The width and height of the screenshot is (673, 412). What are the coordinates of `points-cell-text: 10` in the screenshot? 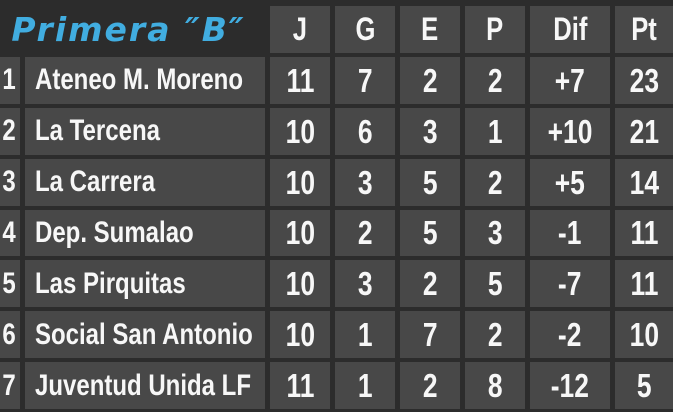 It's located at (644, 335).